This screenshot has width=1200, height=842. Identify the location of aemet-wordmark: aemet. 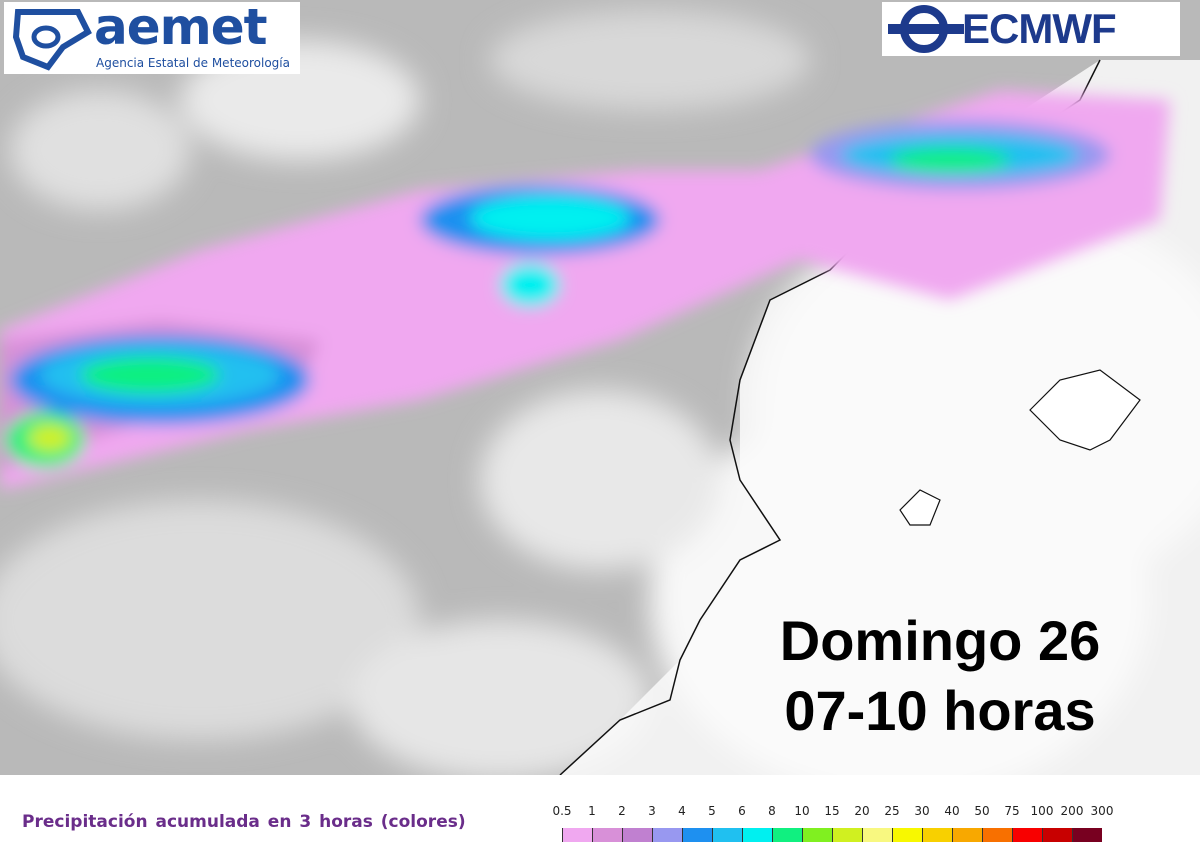
(181, 28).